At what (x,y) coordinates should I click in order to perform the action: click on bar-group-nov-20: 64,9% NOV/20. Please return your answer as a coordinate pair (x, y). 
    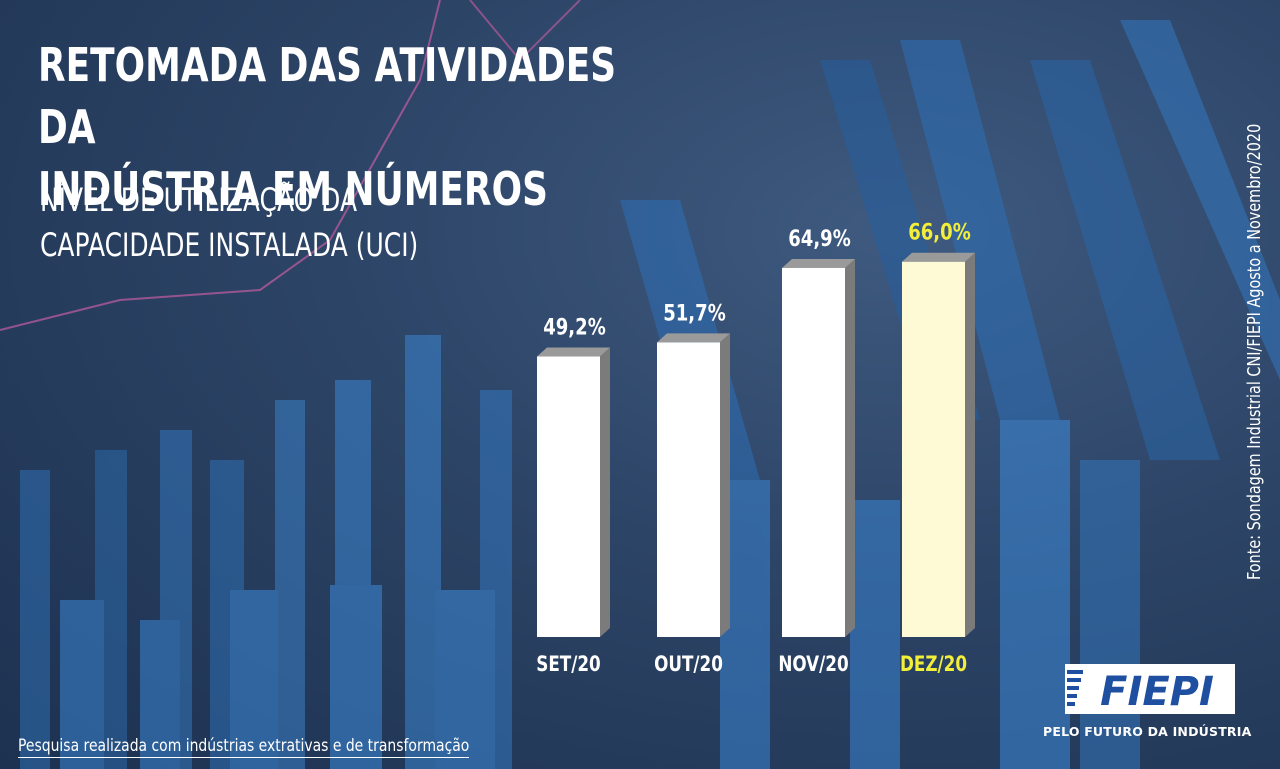
    Looking at the image, I should click on (816, 451).